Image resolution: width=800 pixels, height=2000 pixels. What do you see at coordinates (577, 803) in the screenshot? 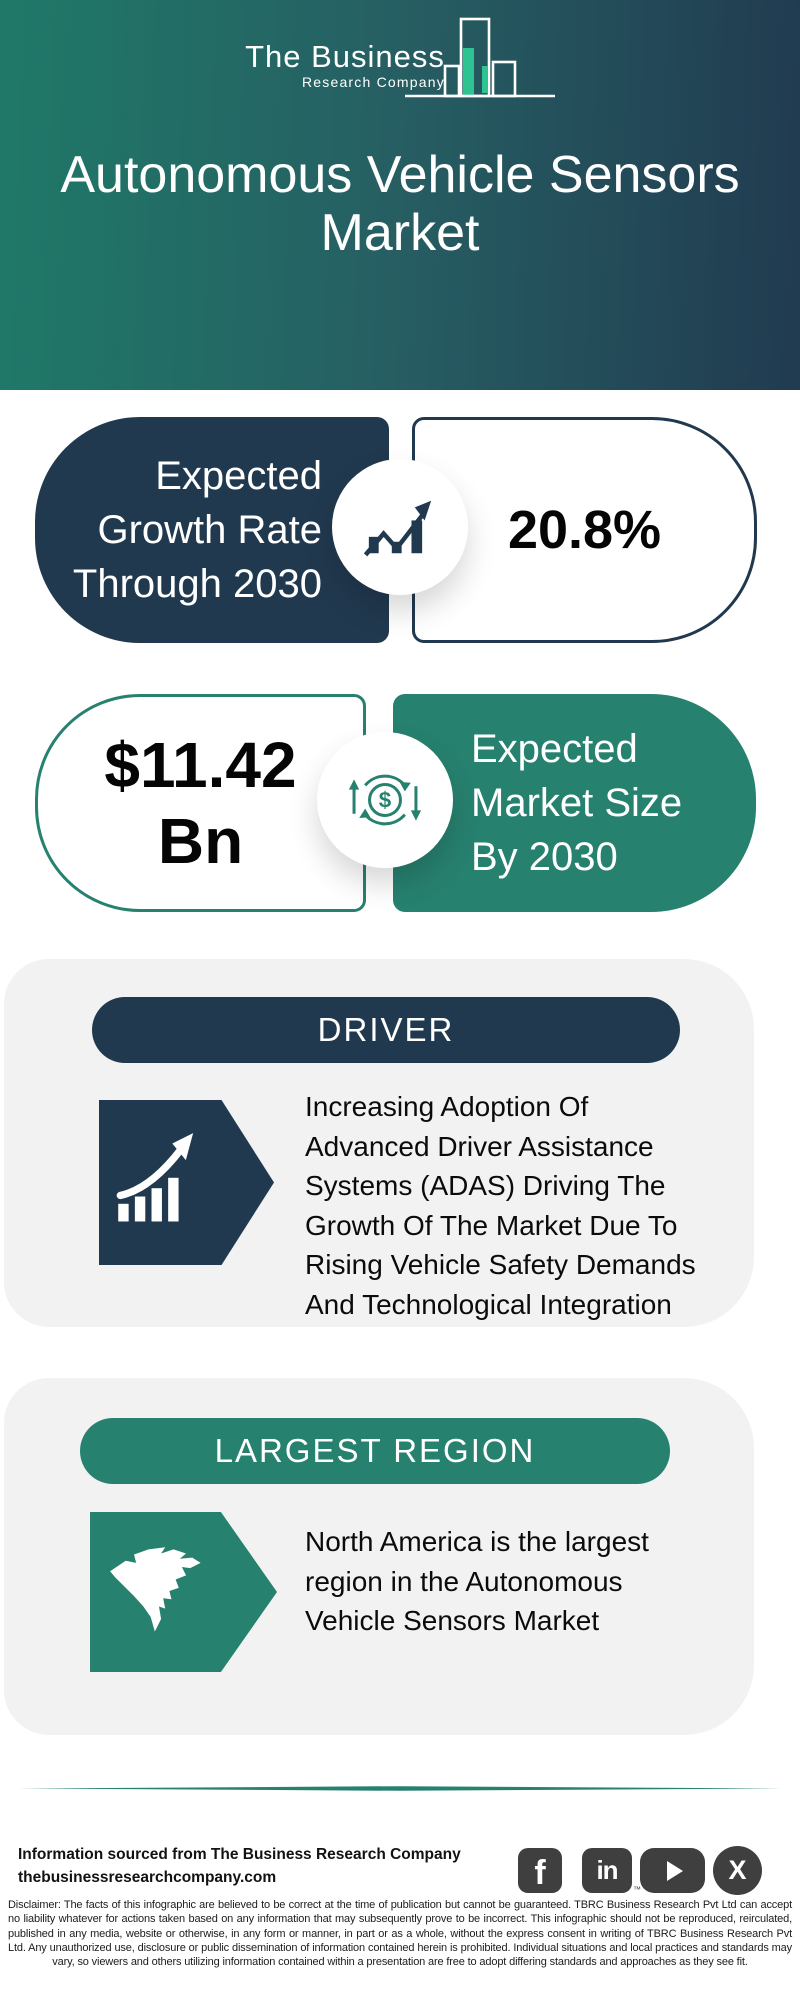
I see `market-size-label: Expected Market Size By 2030` at bounding box center [577, 803].